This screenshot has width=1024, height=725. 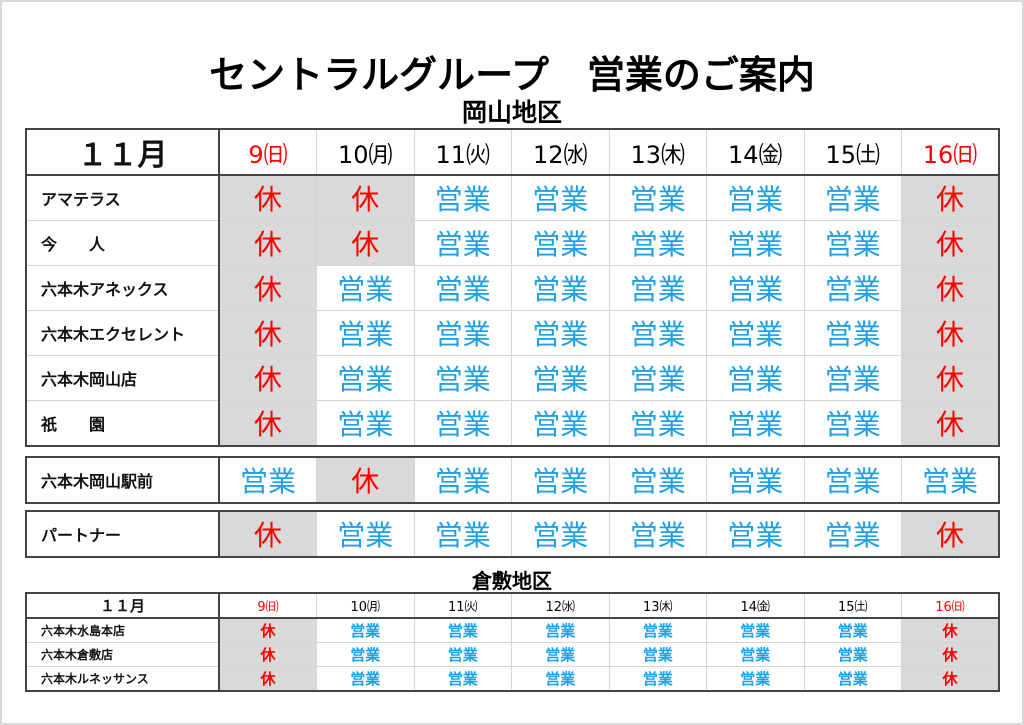 What do you see at coordinates (122, 333) in the screenshot?
I see `store-name: 六本木エクセレント` at bounding box center [122, 333].